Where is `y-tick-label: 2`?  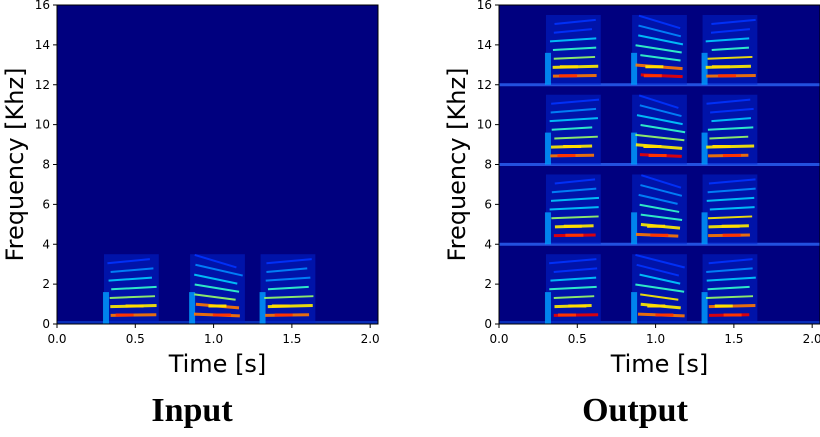
y-tick-label: 2 is located at coordinates (46, 284).